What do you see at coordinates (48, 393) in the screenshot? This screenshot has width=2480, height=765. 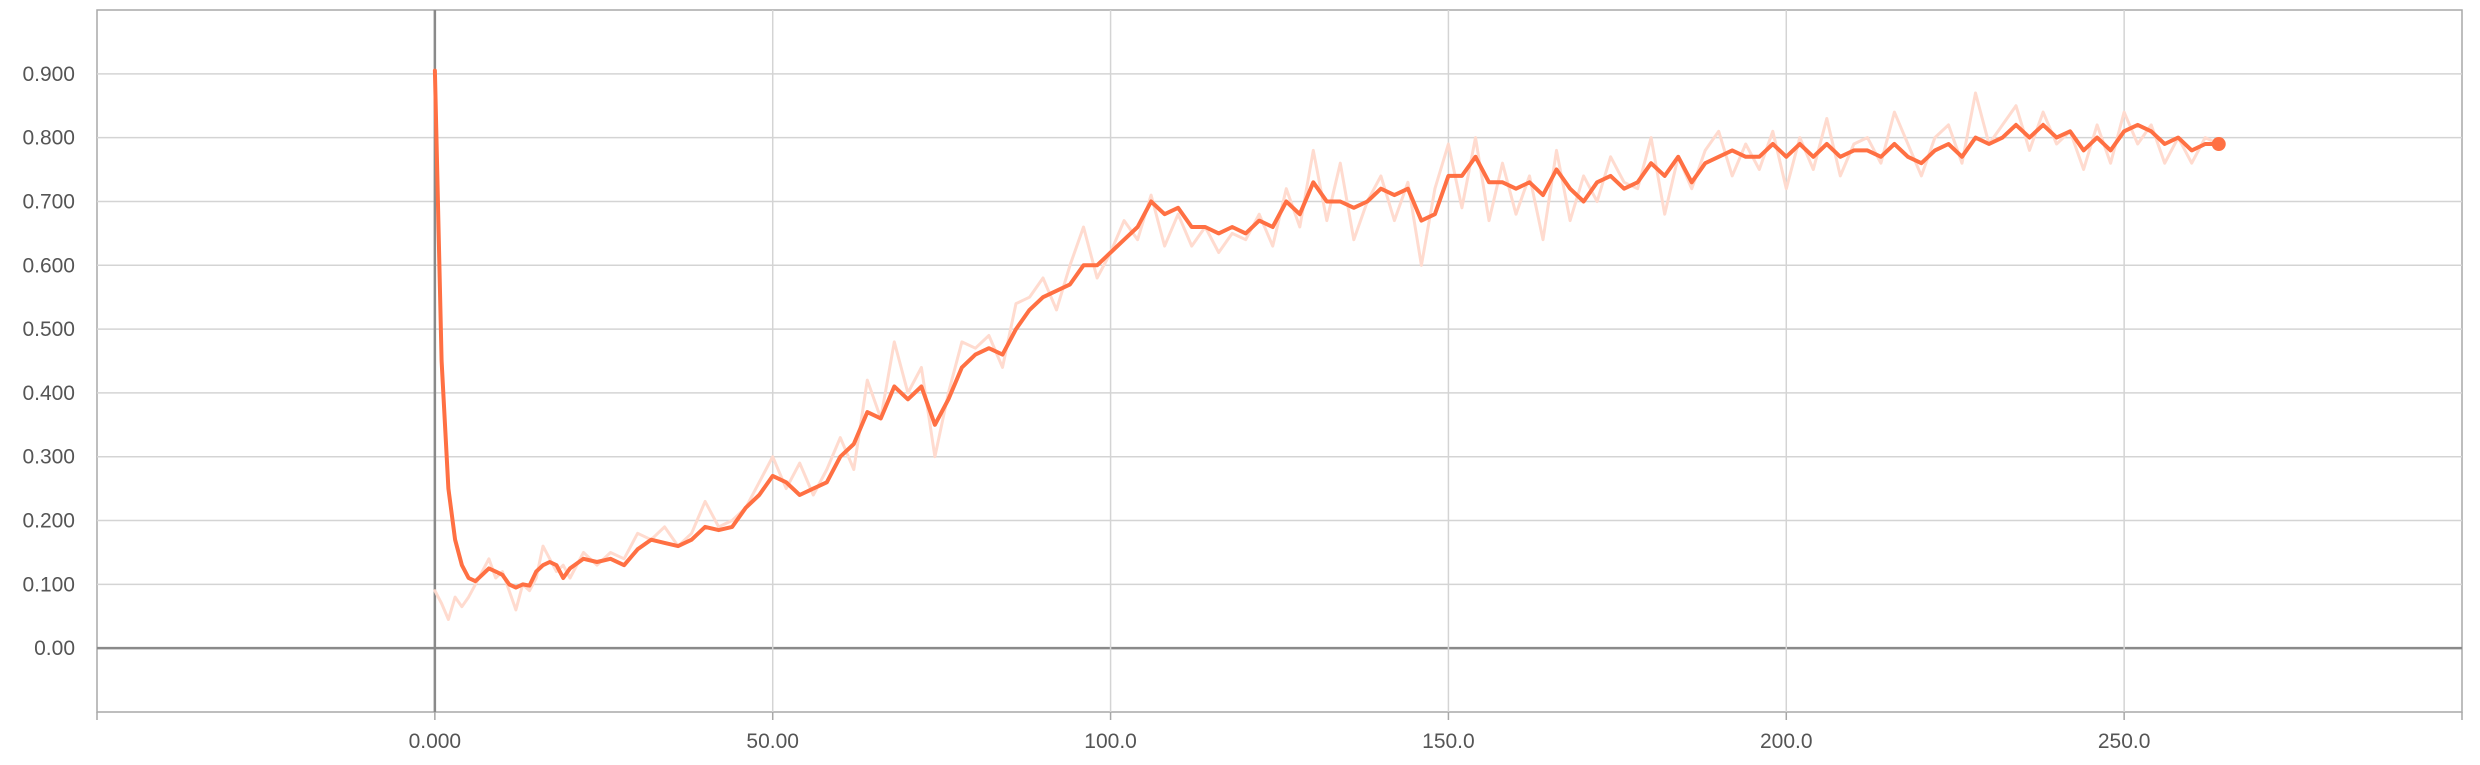 I see `y-tick-label: 0.400` at bounding box center [48, 393].